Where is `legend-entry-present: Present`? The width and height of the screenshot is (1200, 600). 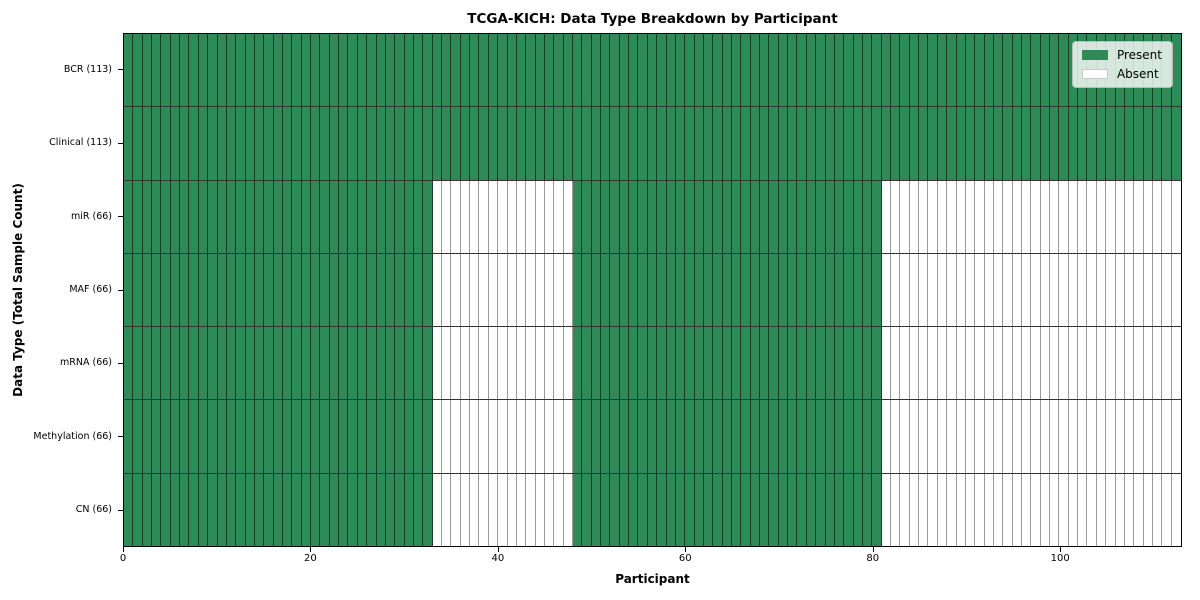 legend-entry-present: Present is located at coordinates (1121, 55).